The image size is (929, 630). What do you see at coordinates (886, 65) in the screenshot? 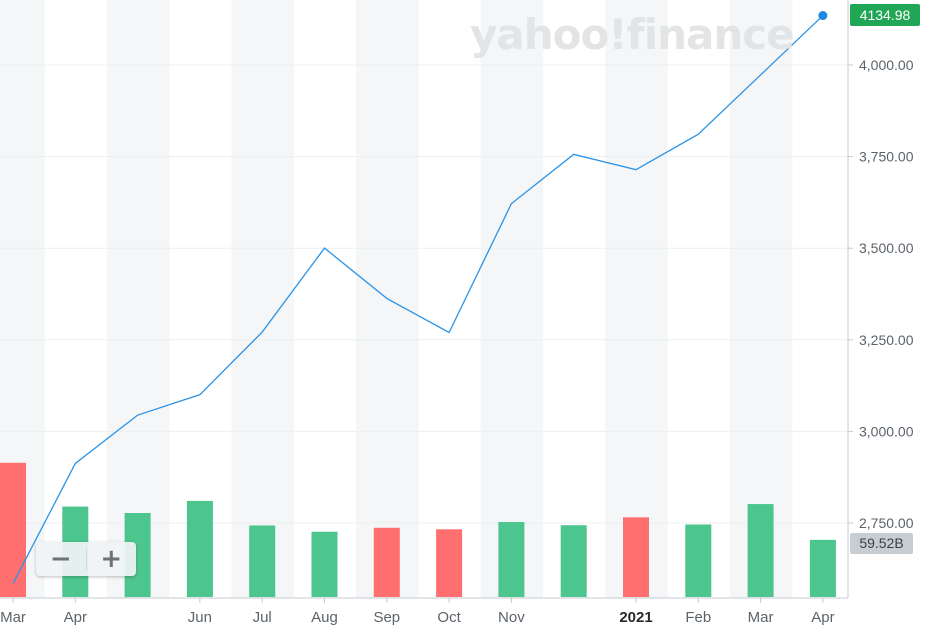
I see `y-tick-label: 4,000.00` at bounding box center [886, 65].